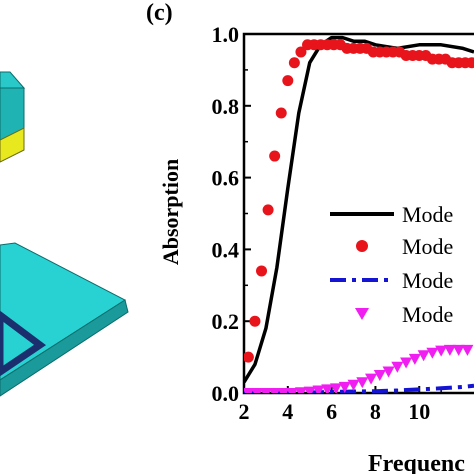 This screenshot has width=474, height=474. What do you see at coordinates (287, 411) in the screenshot?
I see `x-tick-label: 4` at bounding box center [287, 411].